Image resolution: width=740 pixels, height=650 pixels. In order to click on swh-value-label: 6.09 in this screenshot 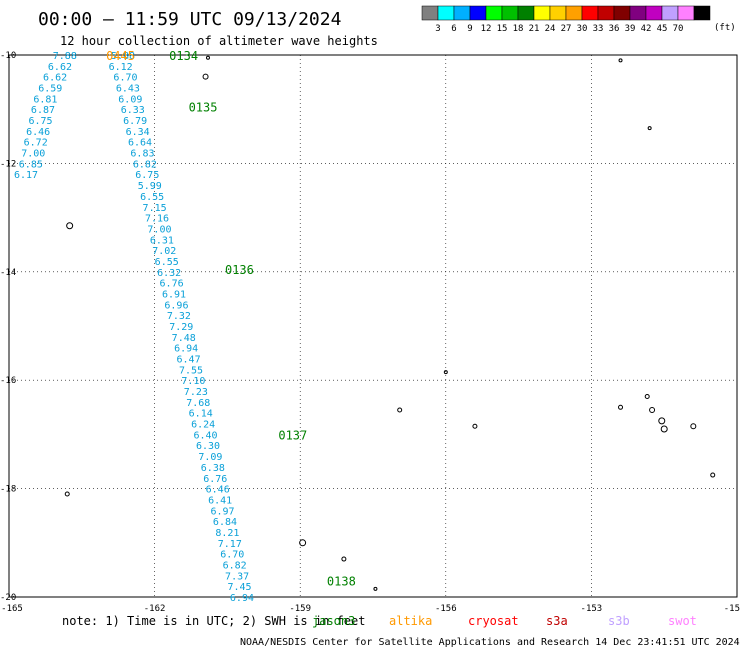, I will do `click(130, 99)`.